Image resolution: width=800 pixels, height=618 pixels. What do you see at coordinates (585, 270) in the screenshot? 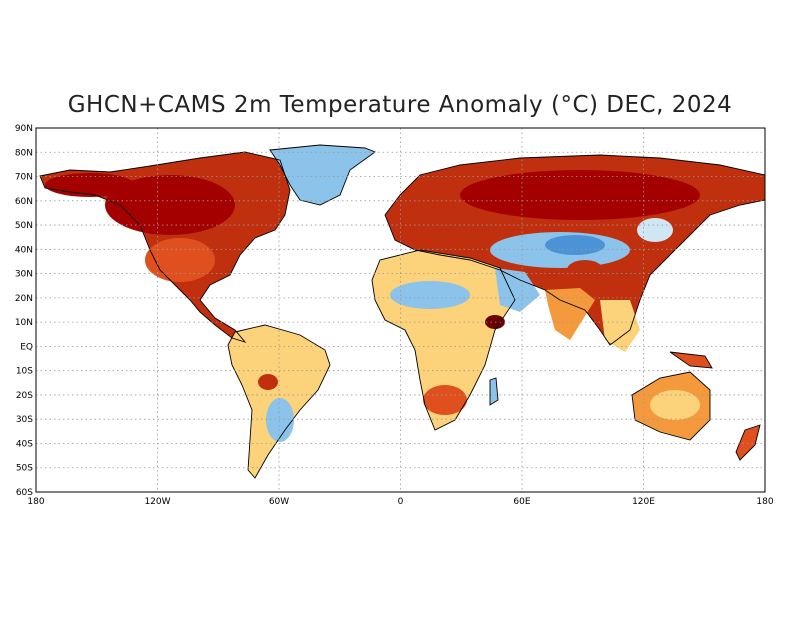
I see `tibet-warm-spot` at bounding box center [585, 270].